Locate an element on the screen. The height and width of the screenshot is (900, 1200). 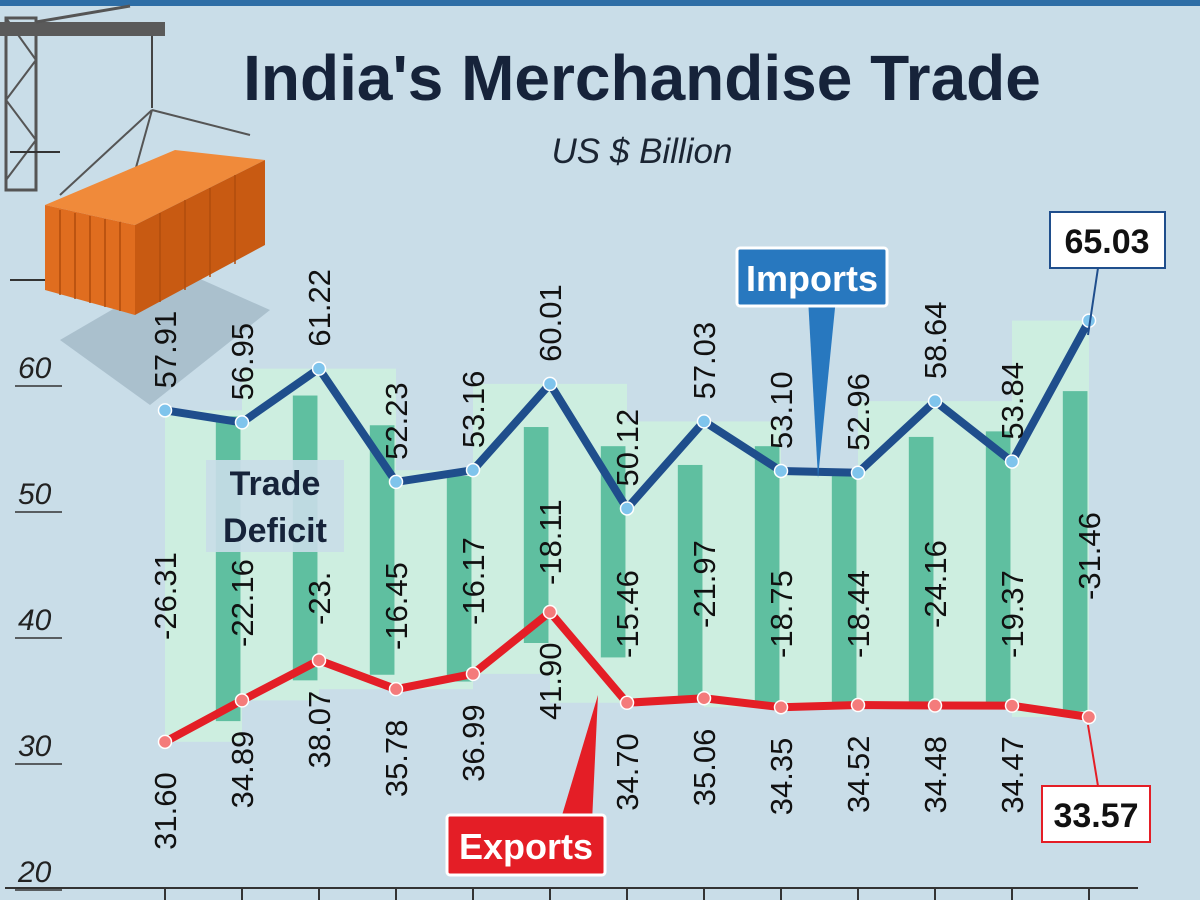
imports-last-value: 65.03 is located at coordinates (1106, 242).